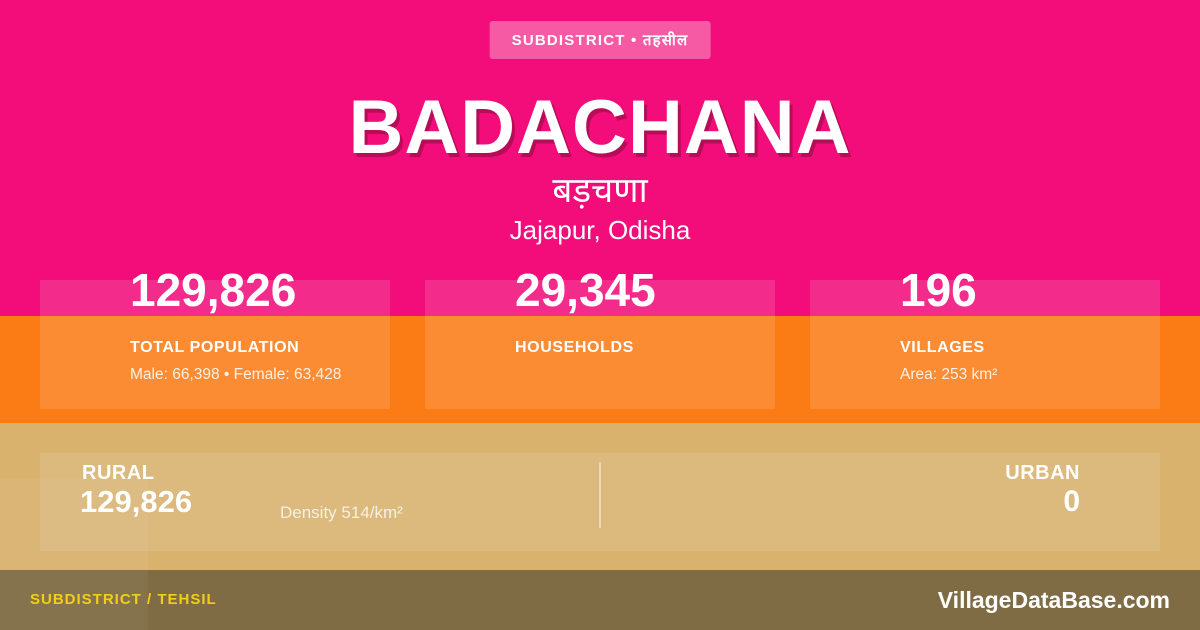 The height and width of the screenshot is (630, 1200). I want to click on rural-value: 129,826, so click(136, 501).